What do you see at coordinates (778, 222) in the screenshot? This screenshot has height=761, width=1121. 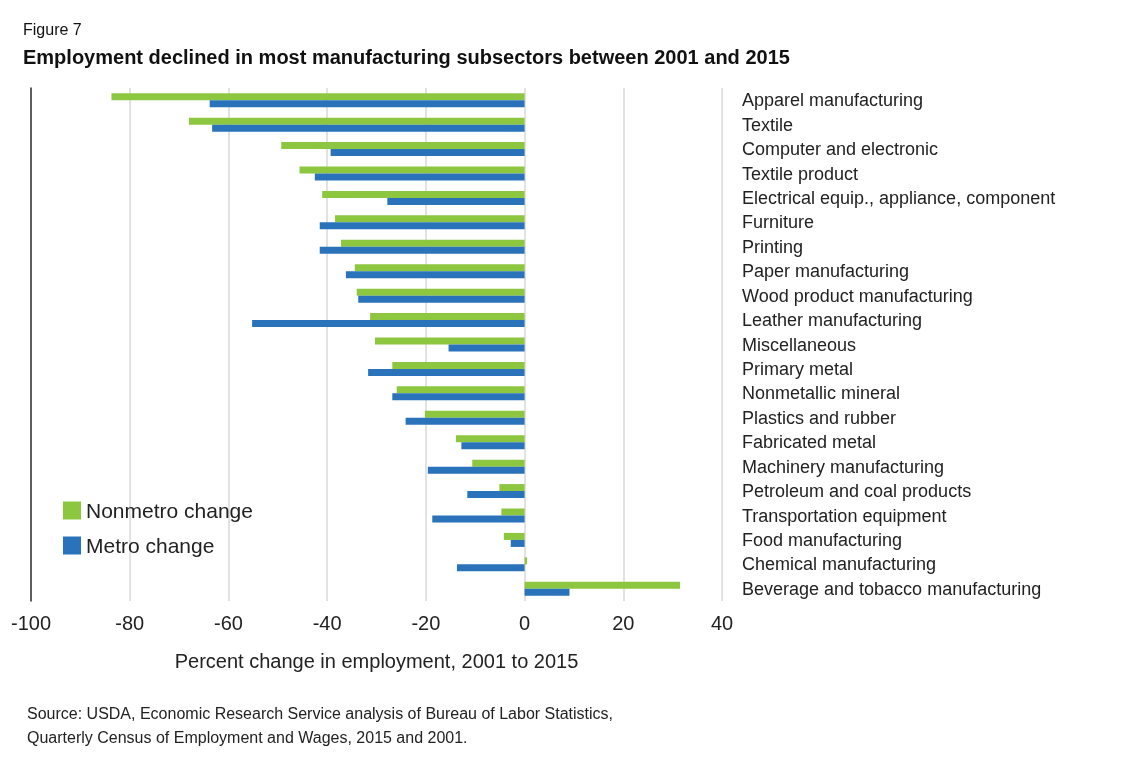 I see `y-tick-label: Furniture` at bounding box center [778, 222].